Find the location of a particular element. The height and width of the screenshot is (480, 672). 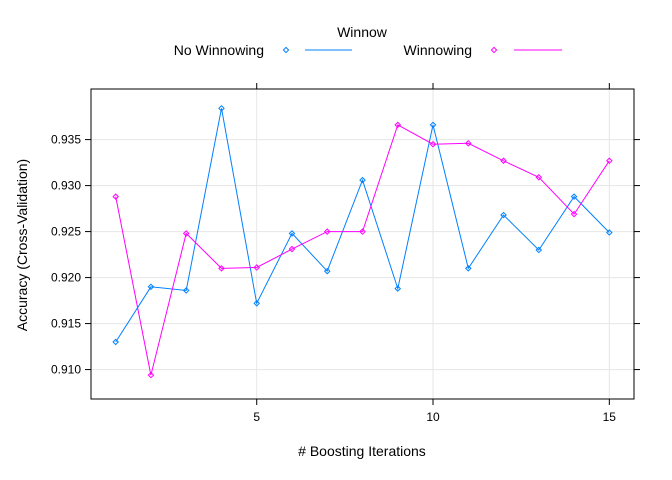

y-axis-title: Accuracy (Cross-Validation) is located at coordinates (22, 245).